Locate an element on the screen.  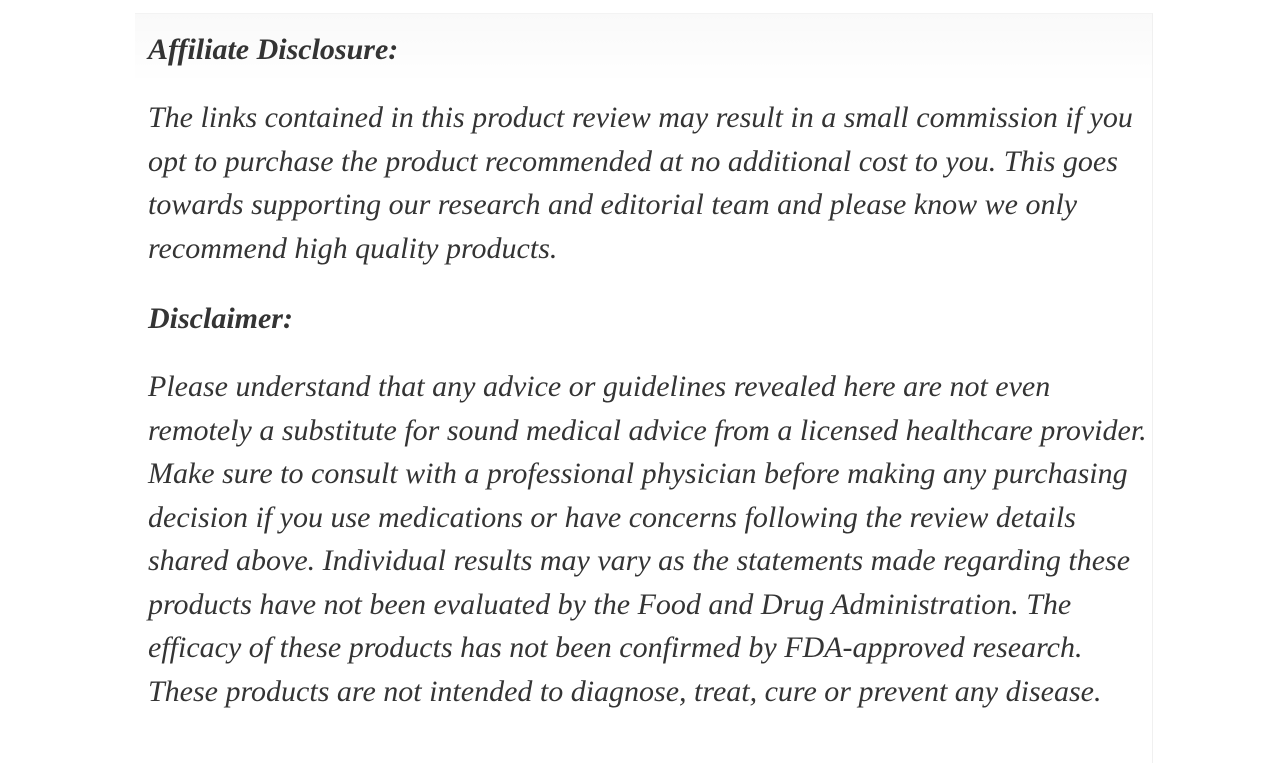
affiliate-disclosure-heading: Affiliate Disclosure: is located at coordinates (273, 49).